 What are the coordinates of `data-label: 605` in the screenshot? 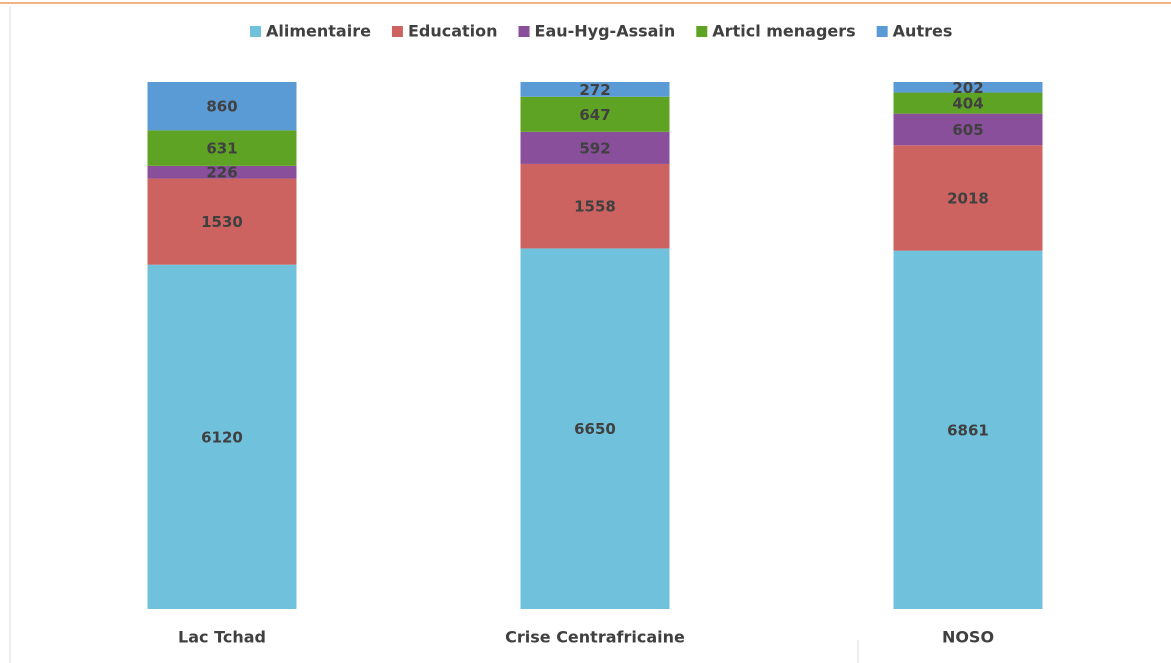 It's located at (967, 130).